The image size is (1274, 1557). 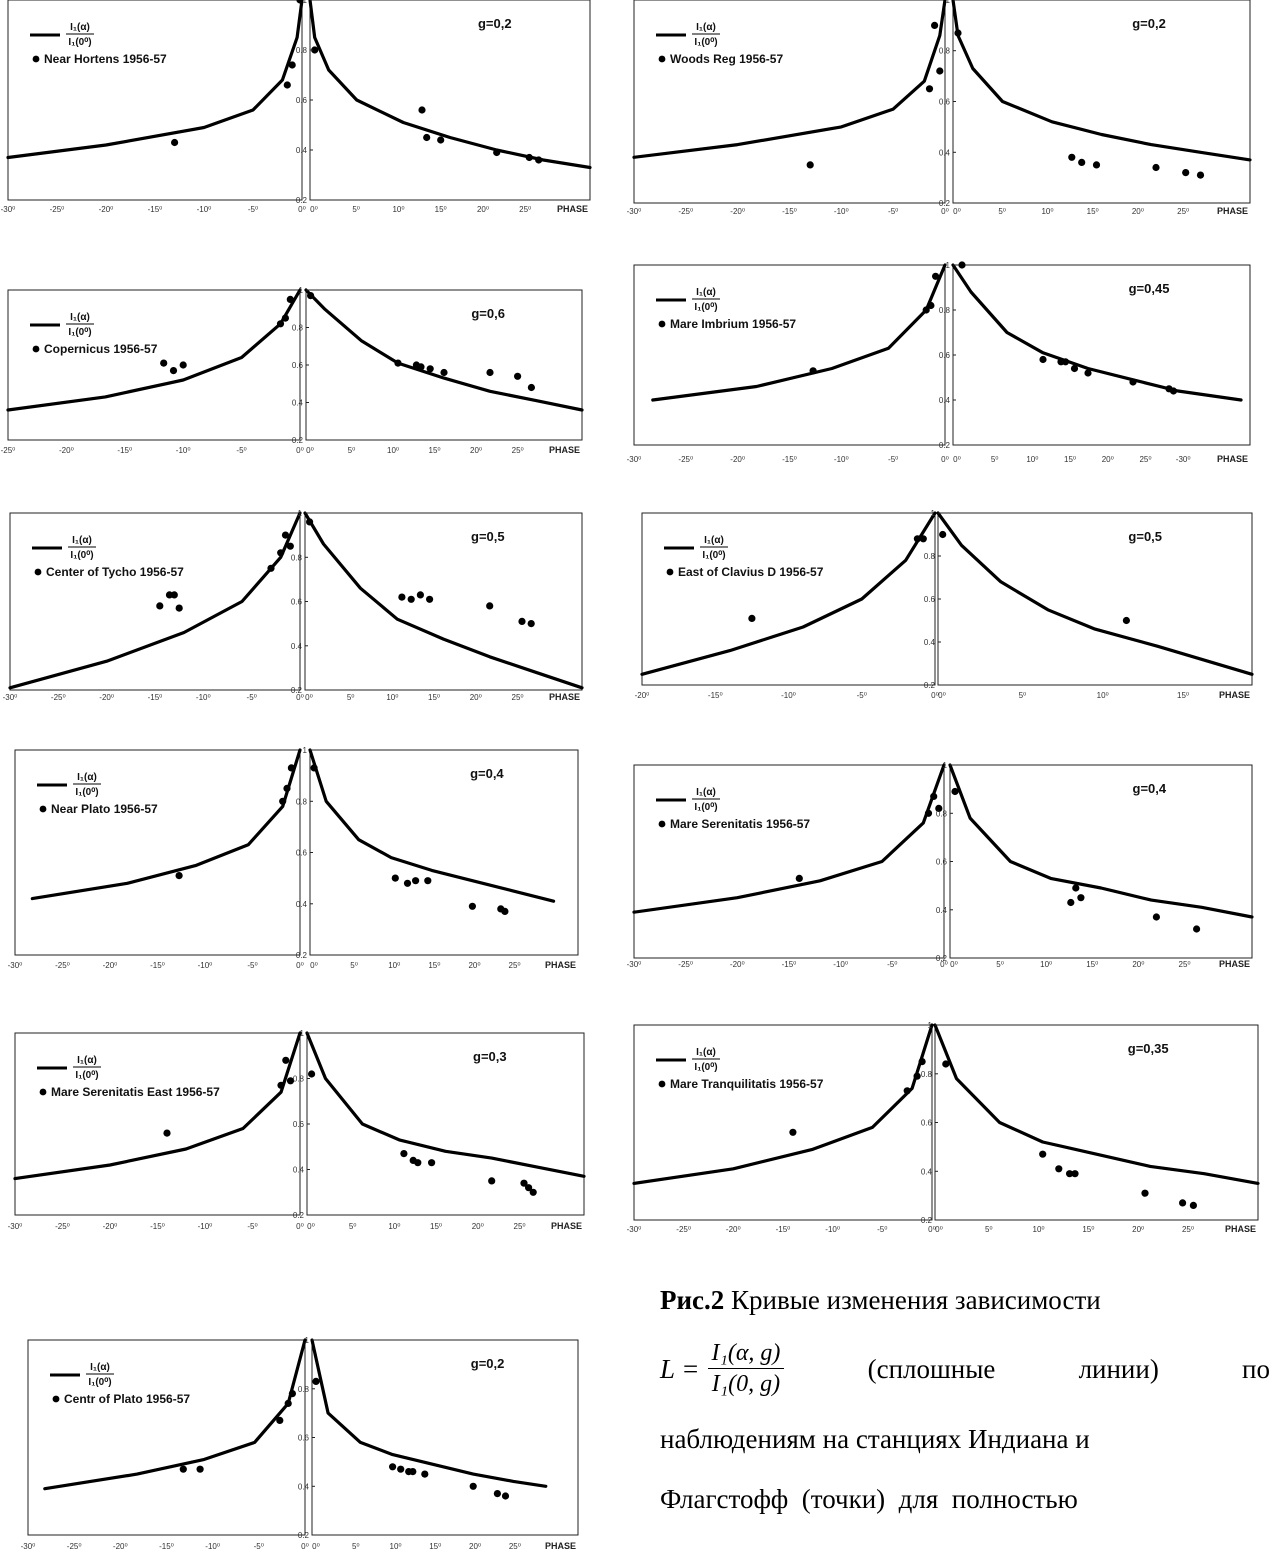 I want to click on x-tick-label: 10⁰, so click(x=394, y=1226).